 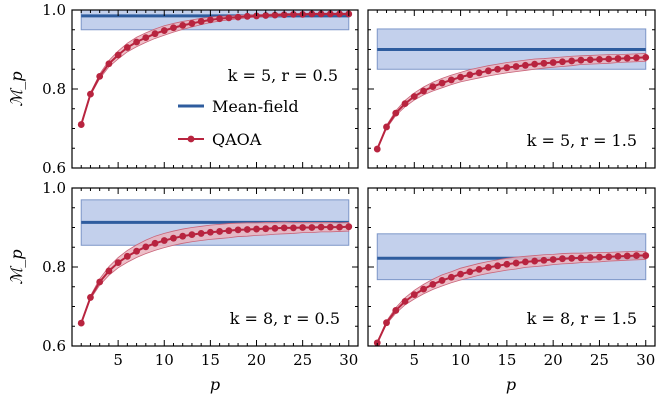 What do you see at coordinates (237, 139) in the screenshot?
I see `legend-label-qaoa: QAOA` at bounding box center [237, 139].